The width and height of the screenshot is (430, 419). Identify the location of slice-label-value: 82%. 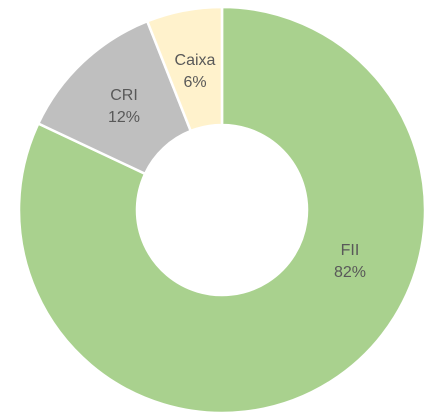
(350, 272).